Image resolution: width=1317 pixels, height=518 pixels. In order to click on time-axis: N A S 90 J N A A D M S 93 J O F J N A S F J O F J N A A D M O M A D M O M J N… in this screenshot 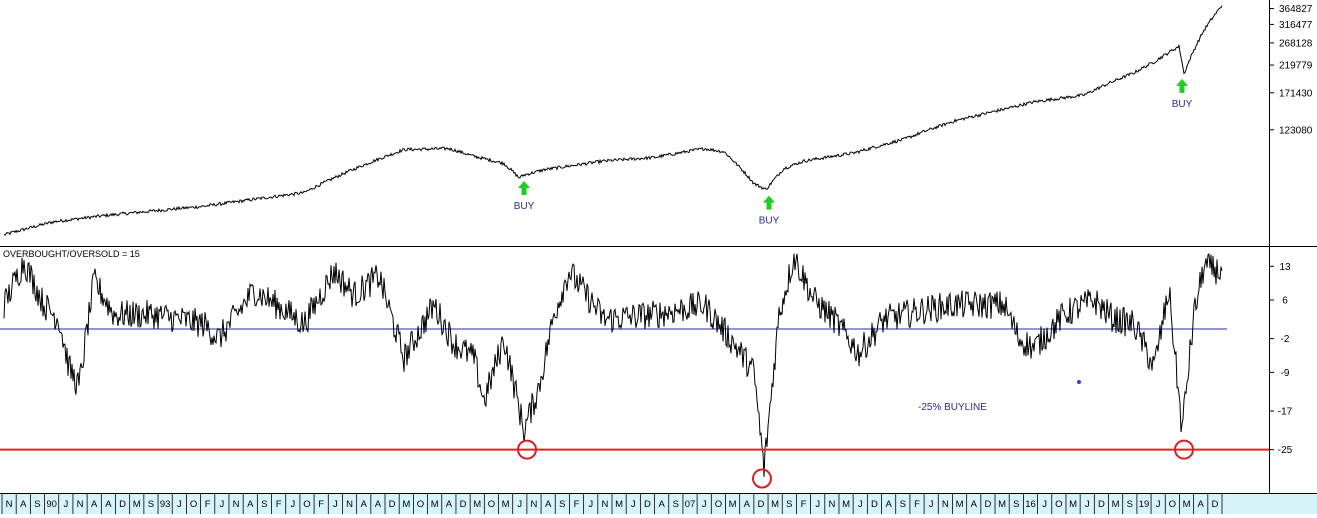, I will do `click(658, 503)`.